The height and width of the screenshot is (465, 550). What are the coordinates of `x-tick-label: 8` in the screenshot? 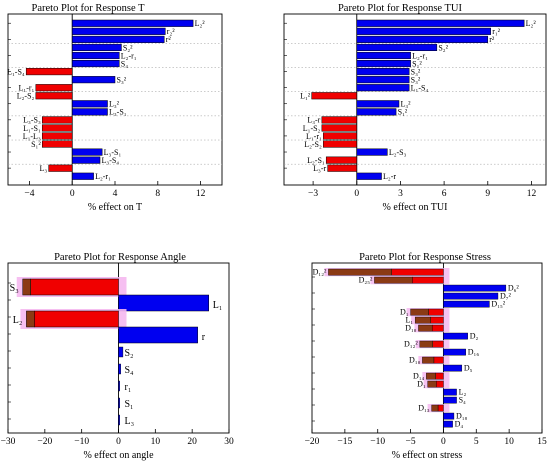 It's located at (157, 194).